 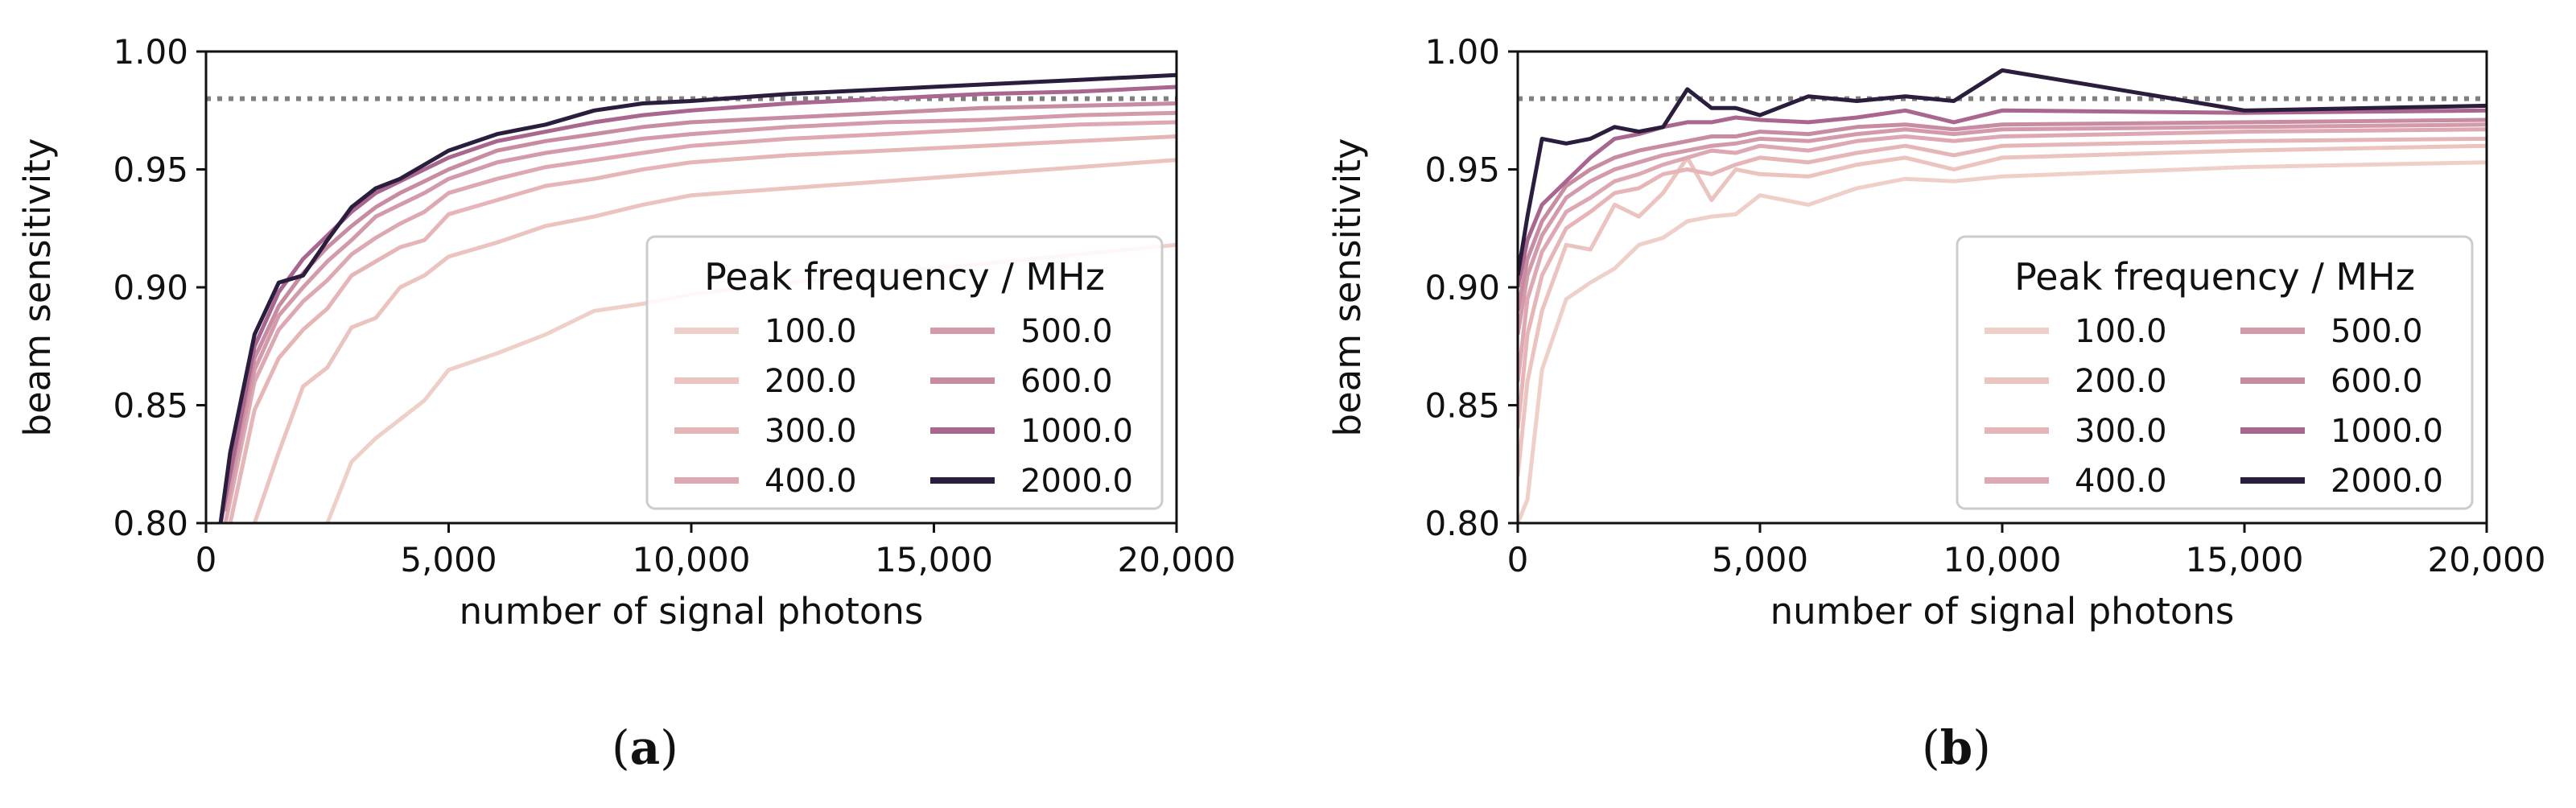 I want to click on caption-a: (a), so click(x=645, y=747).